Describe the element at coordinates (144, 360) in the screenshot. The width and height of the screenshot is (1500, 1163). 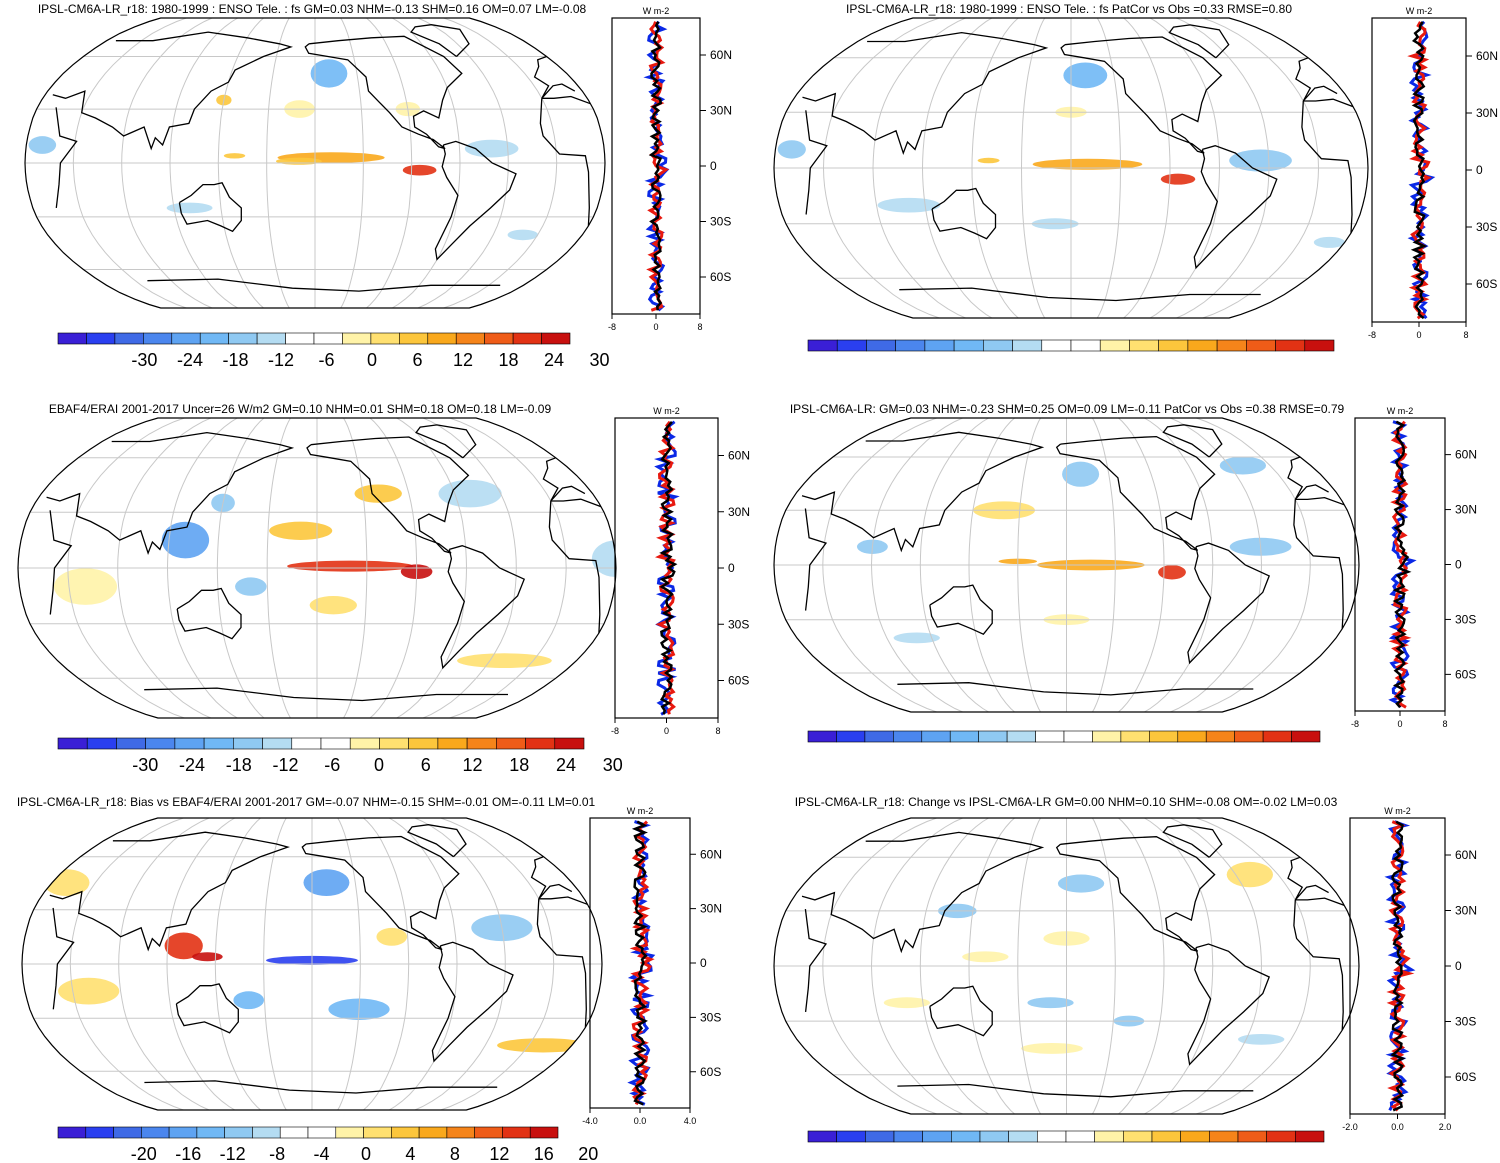
I see `colorbar-label: -30` at that location.